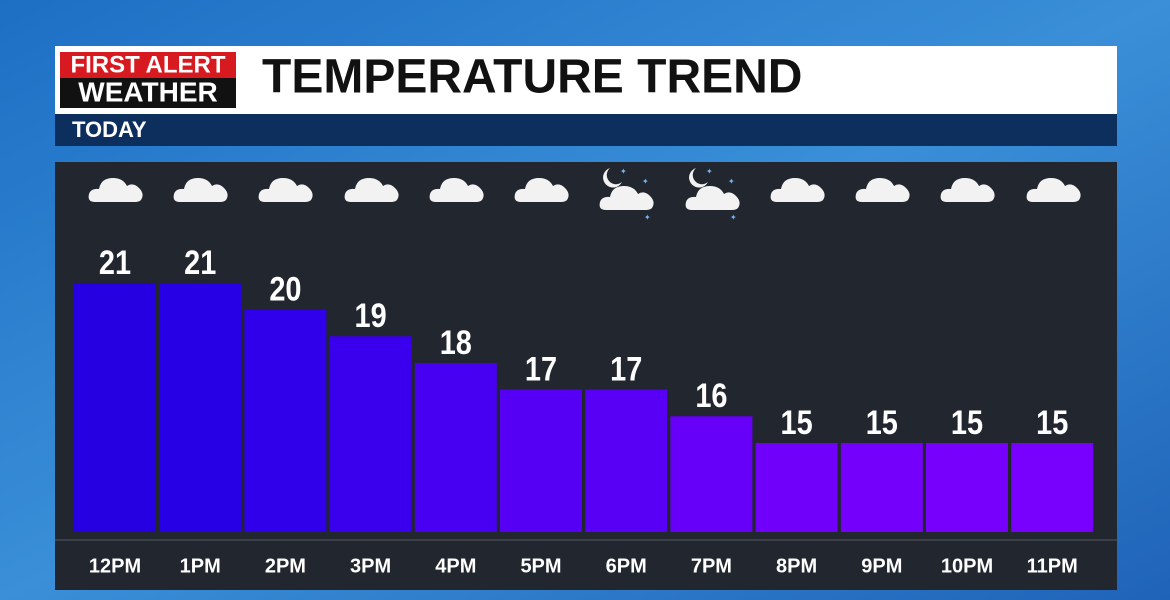  I want to click on x-tick-label: 3PM, so click(370, 566).